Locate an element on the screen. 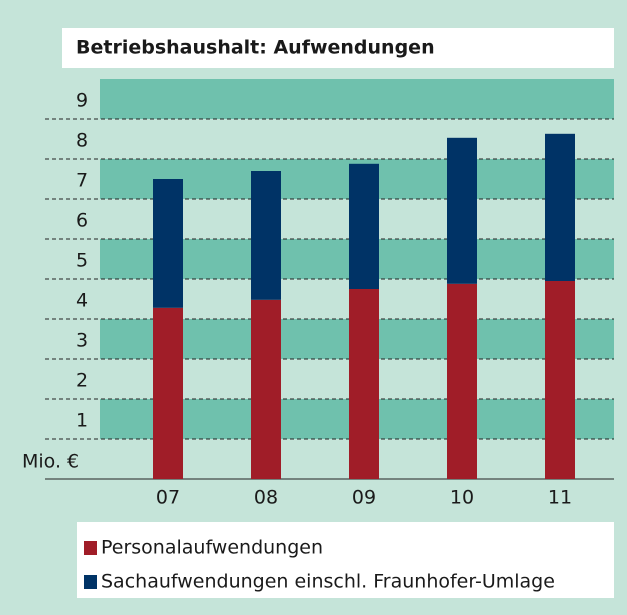 The image size is (627, 615). y-tick-label: 6 is located at coordinates (82, 221).